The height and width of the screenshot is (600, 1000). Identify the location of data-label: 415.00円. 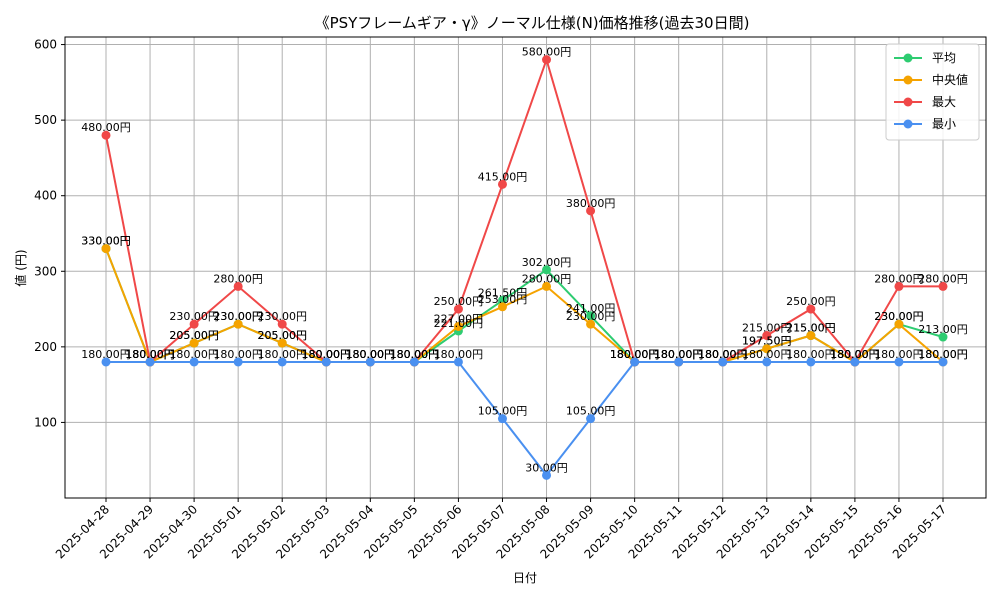
(503, 176).